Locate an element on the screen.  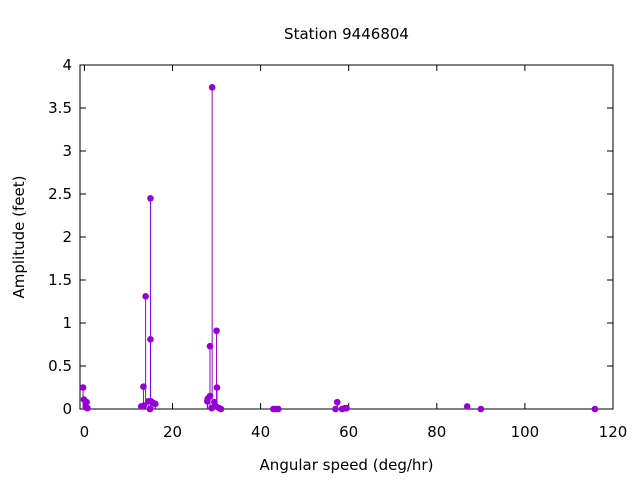
x-tick-label: 80 is located at coordinates (436, 432).